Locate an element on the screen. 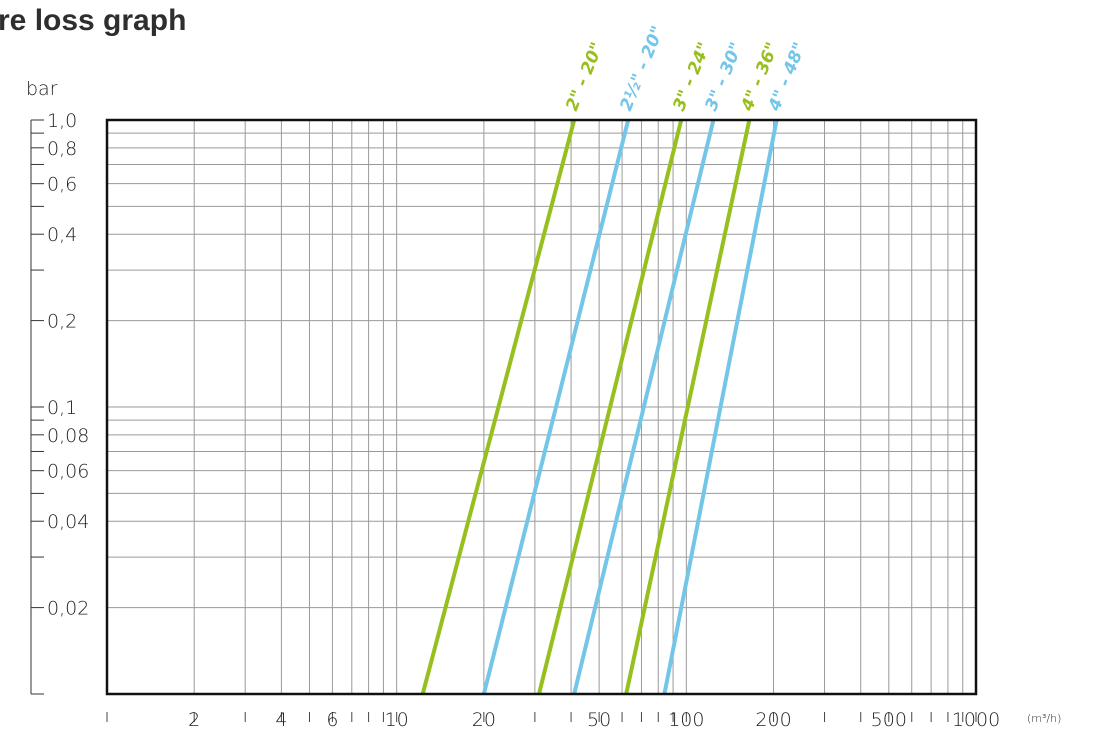  y-tick-label: 0,4 is located at coordinates (62, 235).